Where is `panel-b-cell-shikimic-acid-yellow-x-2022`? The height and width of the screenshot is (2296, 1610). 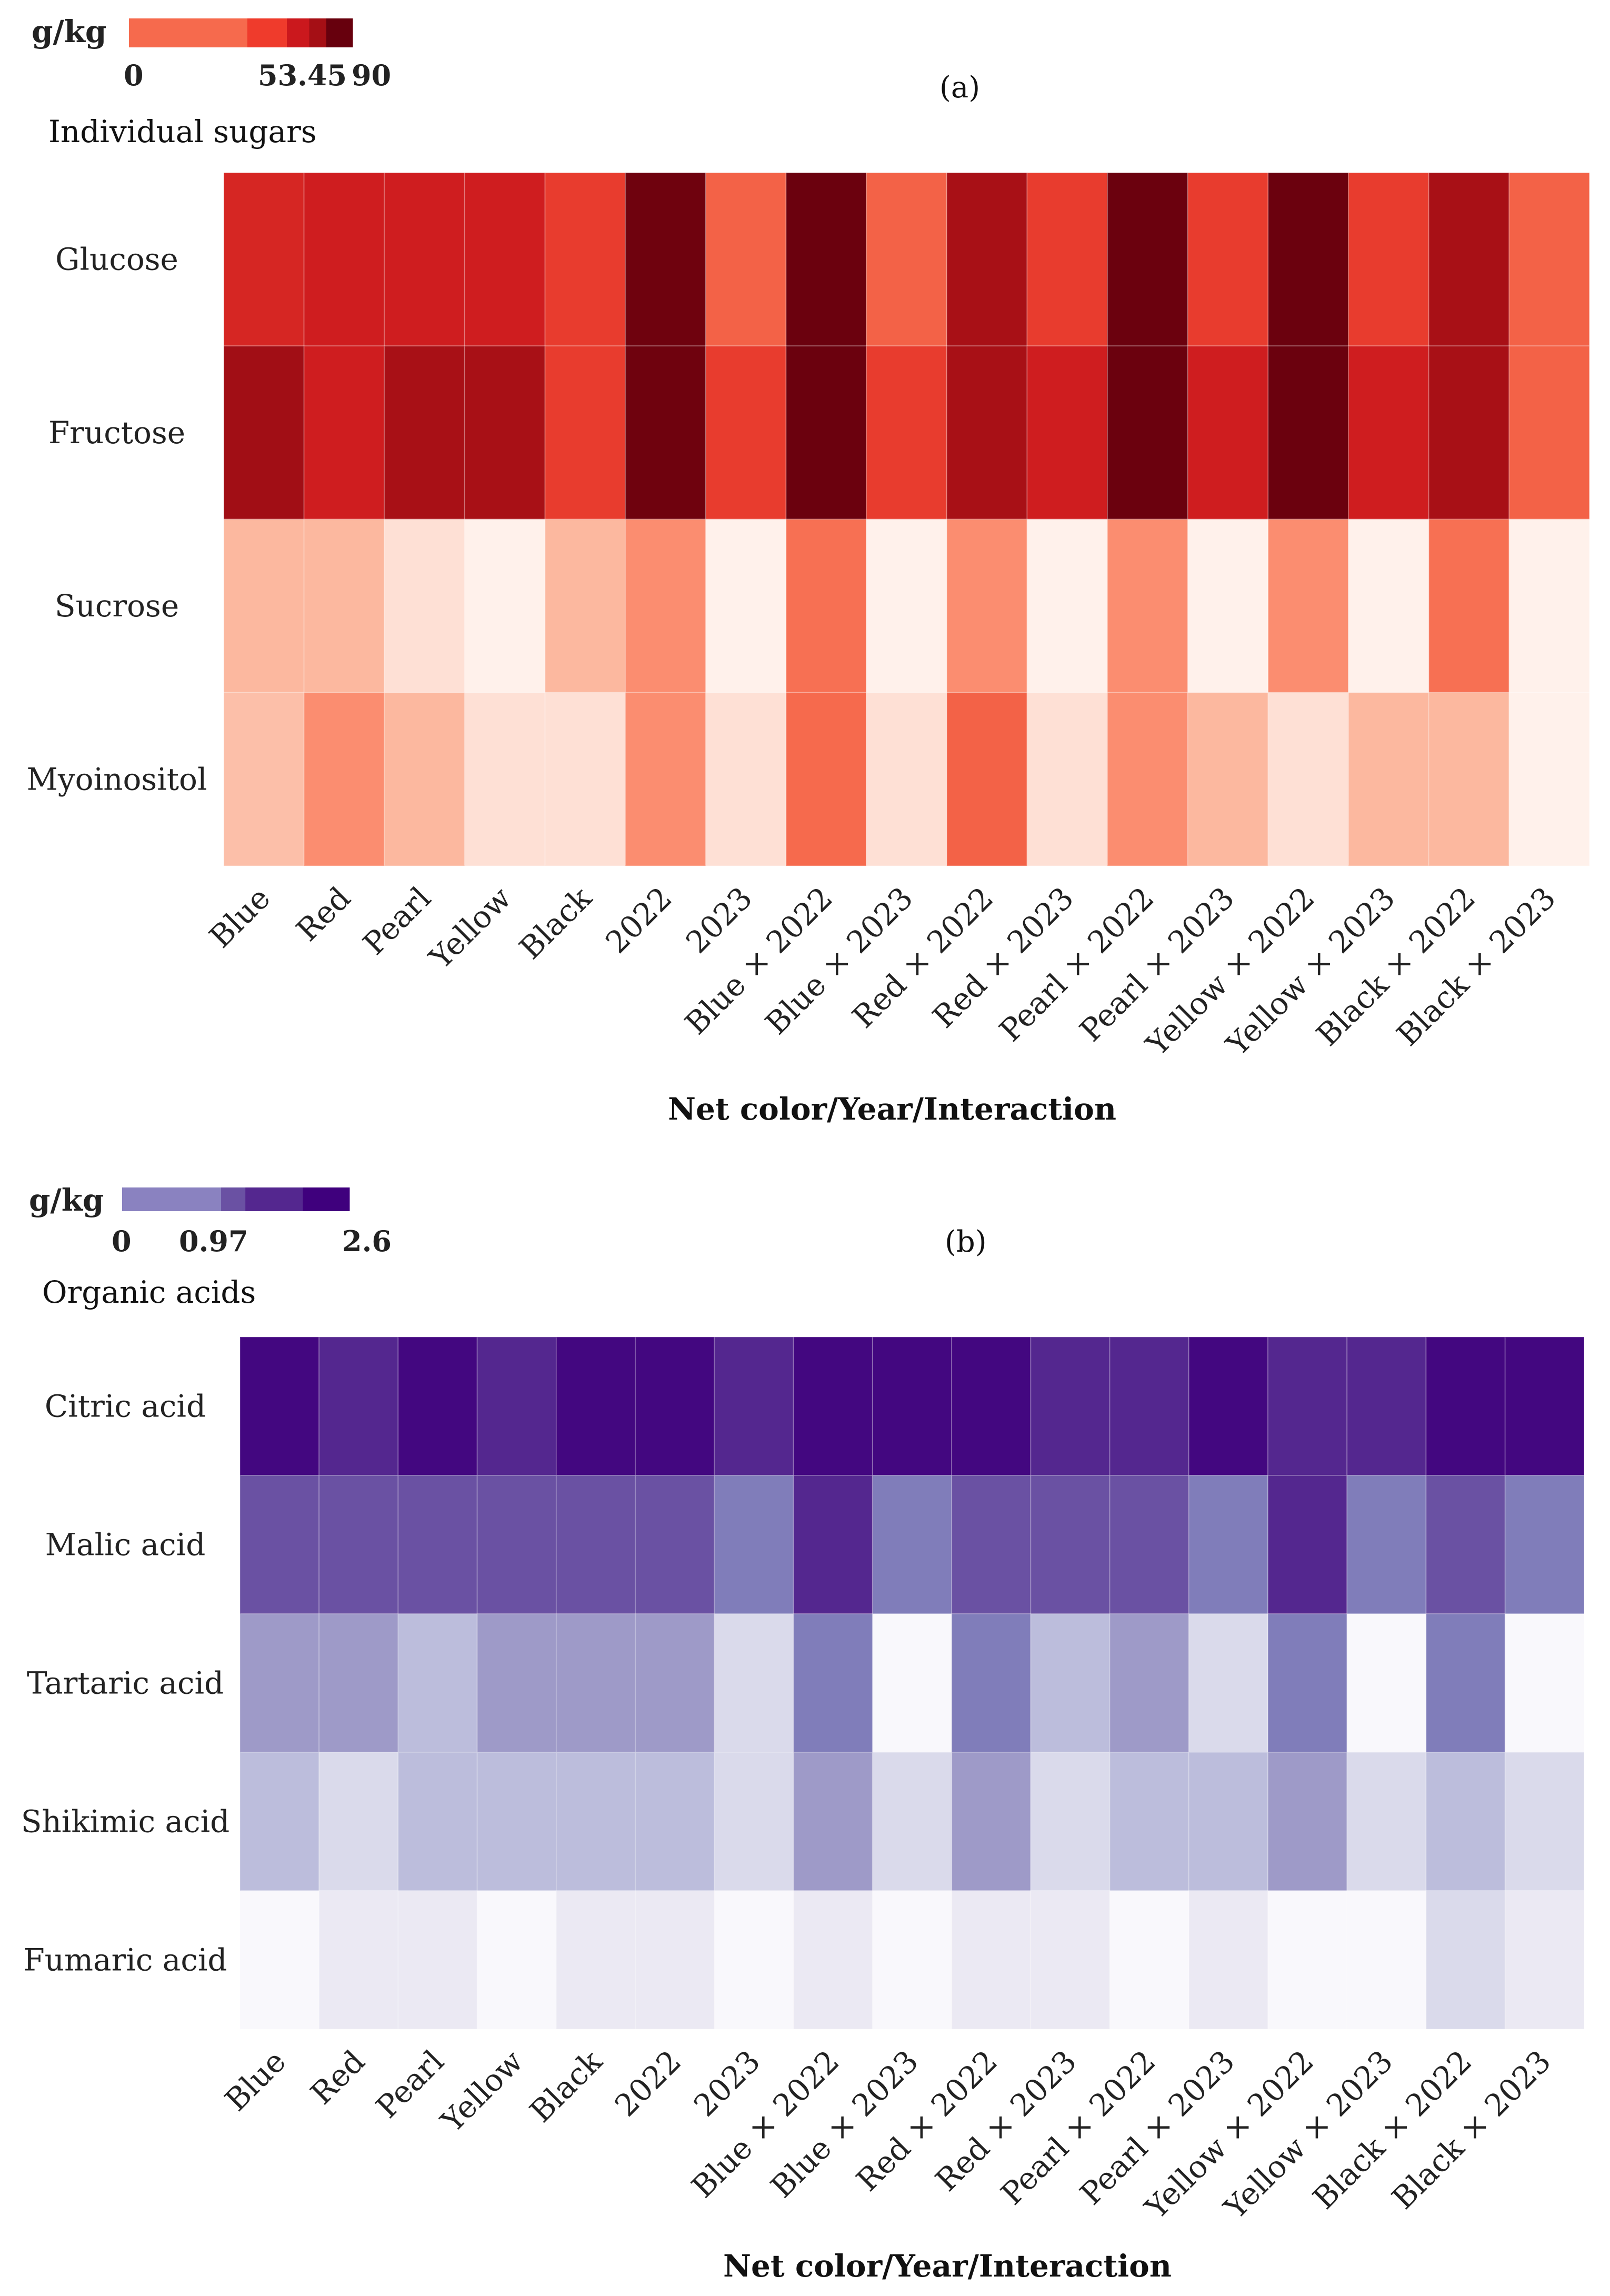 panel-b-cell-shikimic-acid-yellow-x-2022 is located at coordinates (1307, 1821).